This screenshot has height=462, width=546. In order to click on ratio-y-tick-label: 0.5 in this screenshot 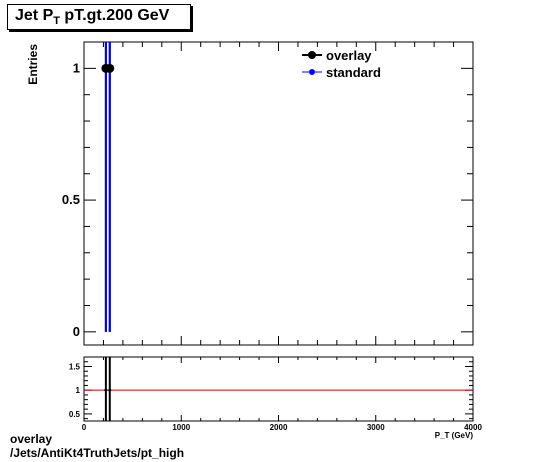, I will do `click(75, 414)`.